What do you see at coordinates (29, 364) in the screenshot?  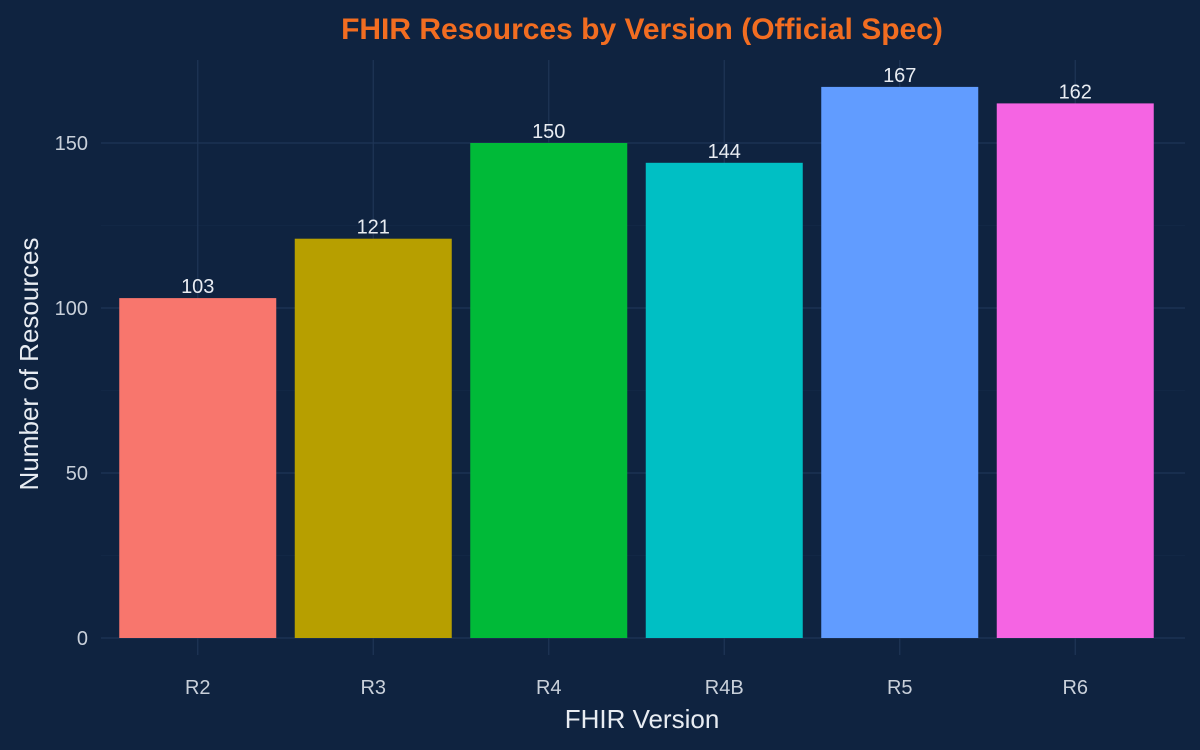 I see `y-axis-title: Number of Resources` at bounding box center [29, 364].